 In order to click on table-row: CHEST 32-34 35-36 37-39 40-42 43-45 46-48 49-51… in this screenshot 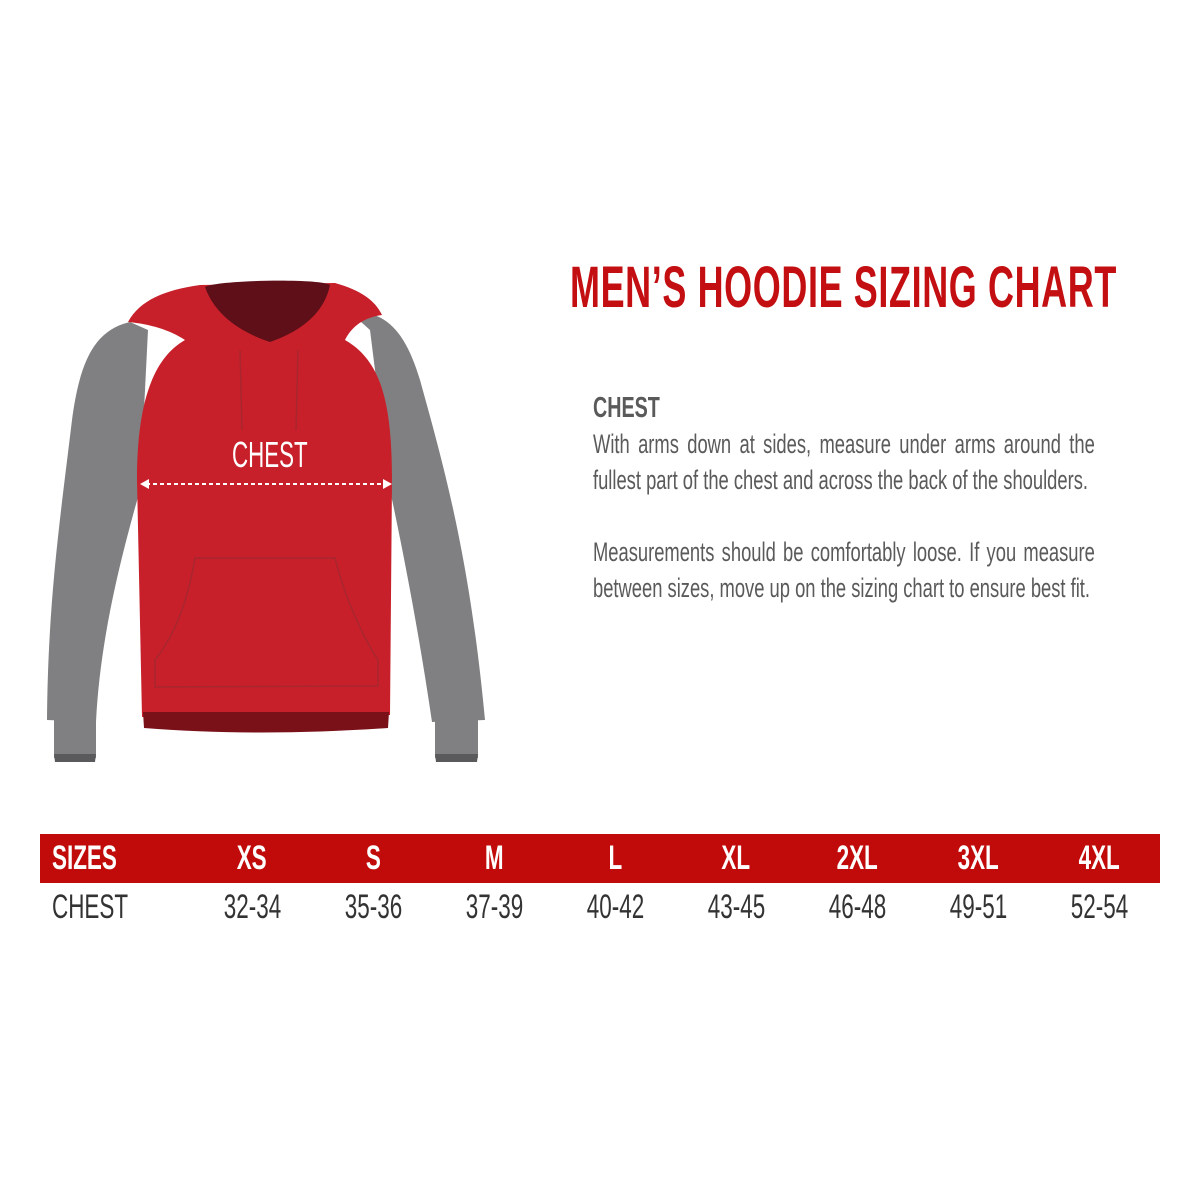, I will do `click(600, 907)`.